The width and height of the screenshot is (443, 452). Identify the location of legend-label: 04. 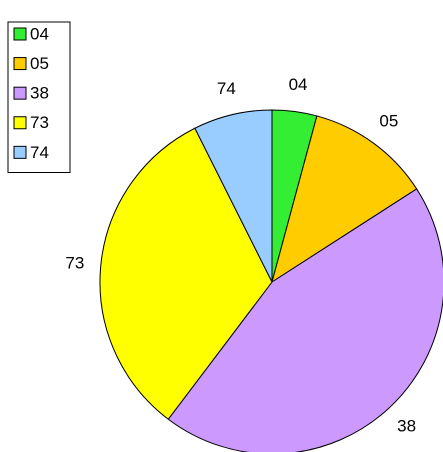
(39, 33).